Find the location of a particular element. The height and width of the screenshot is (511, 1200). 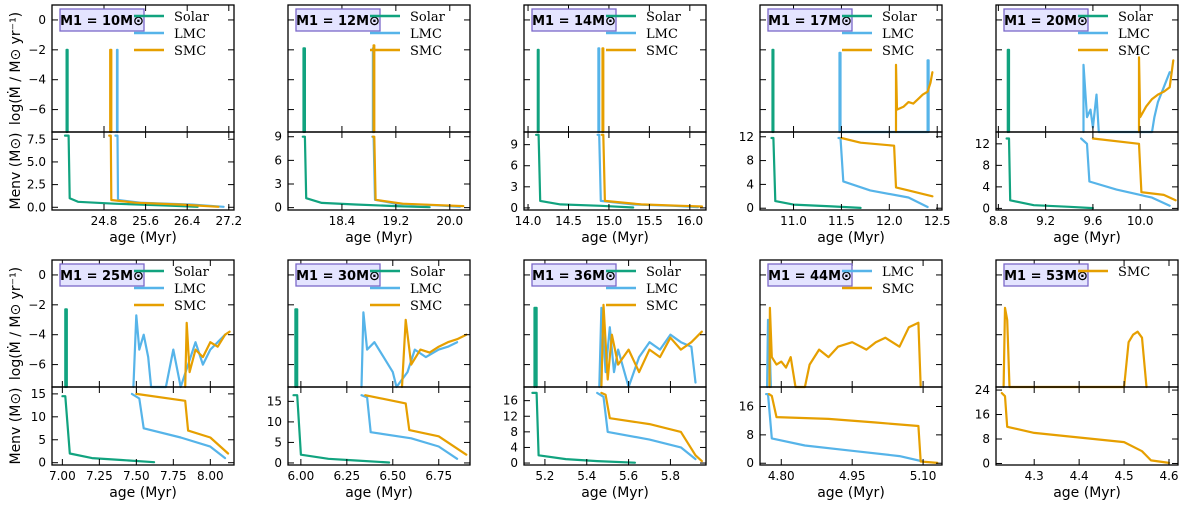

x-tick-label: 7.50 is located at coordinates (136, 476).